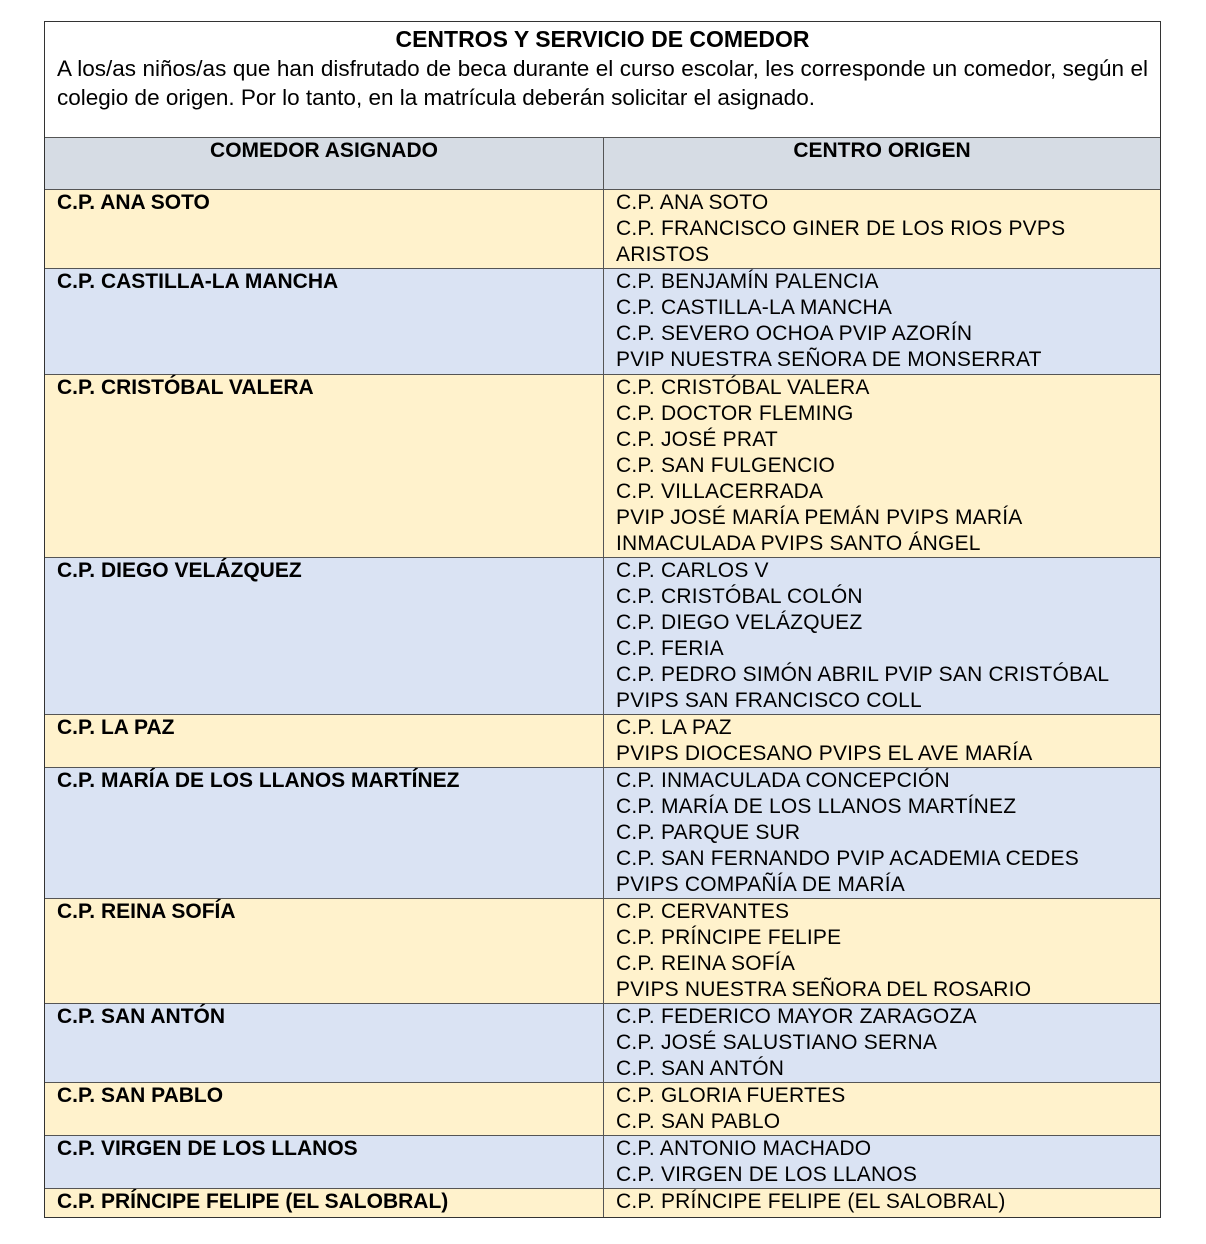 This screenshot has width=1206, height=1244. What do you see at coordinates (841, 228) in the screenshot?
I see `origin-center: C.P. FRANCISCO GINER DE LOS RIOS PVPS` at bounding box center [841, 228].